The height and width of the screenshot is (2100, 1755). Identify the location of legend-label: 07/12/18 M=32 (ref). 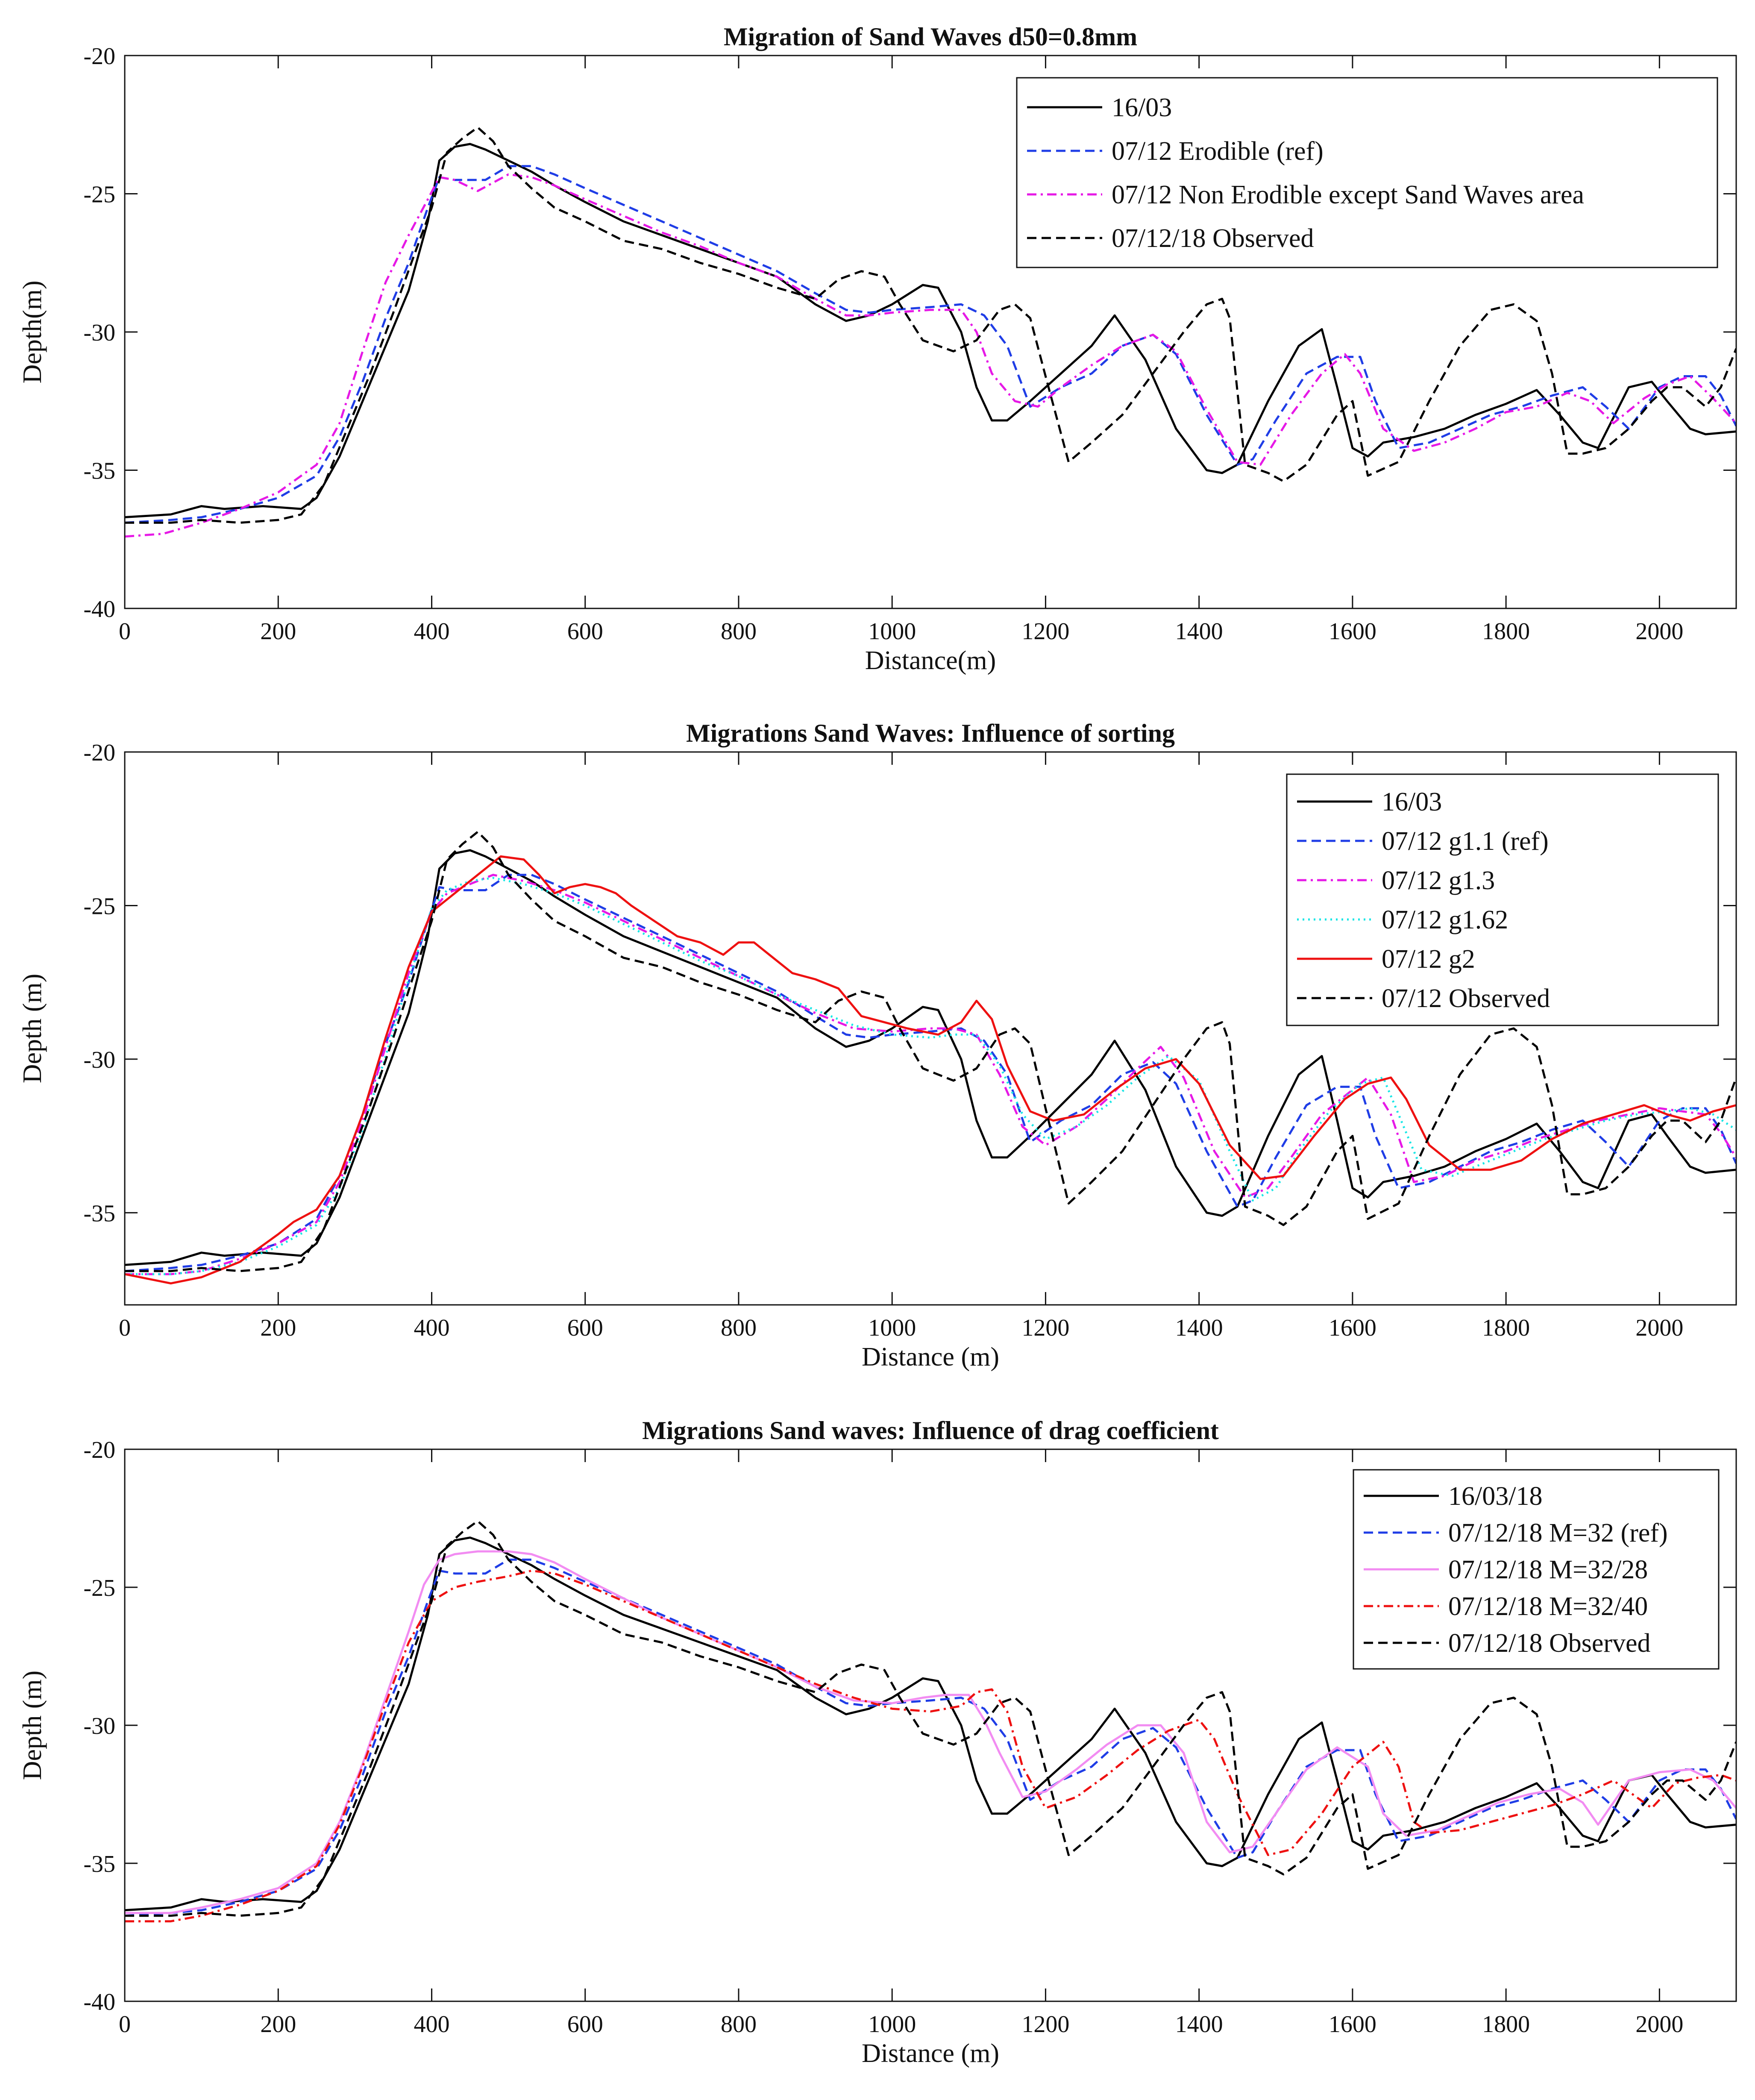
(1558, 1533).